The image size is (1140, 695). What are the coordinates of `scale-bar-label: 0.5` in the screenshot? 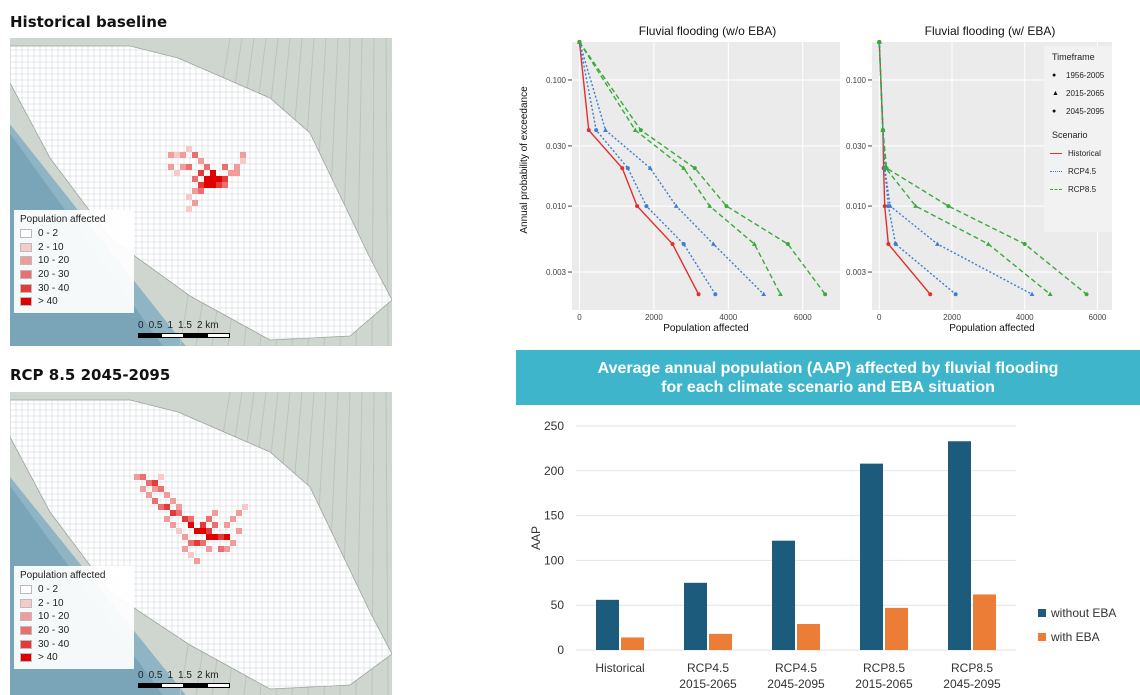 It's located at (155, 675).